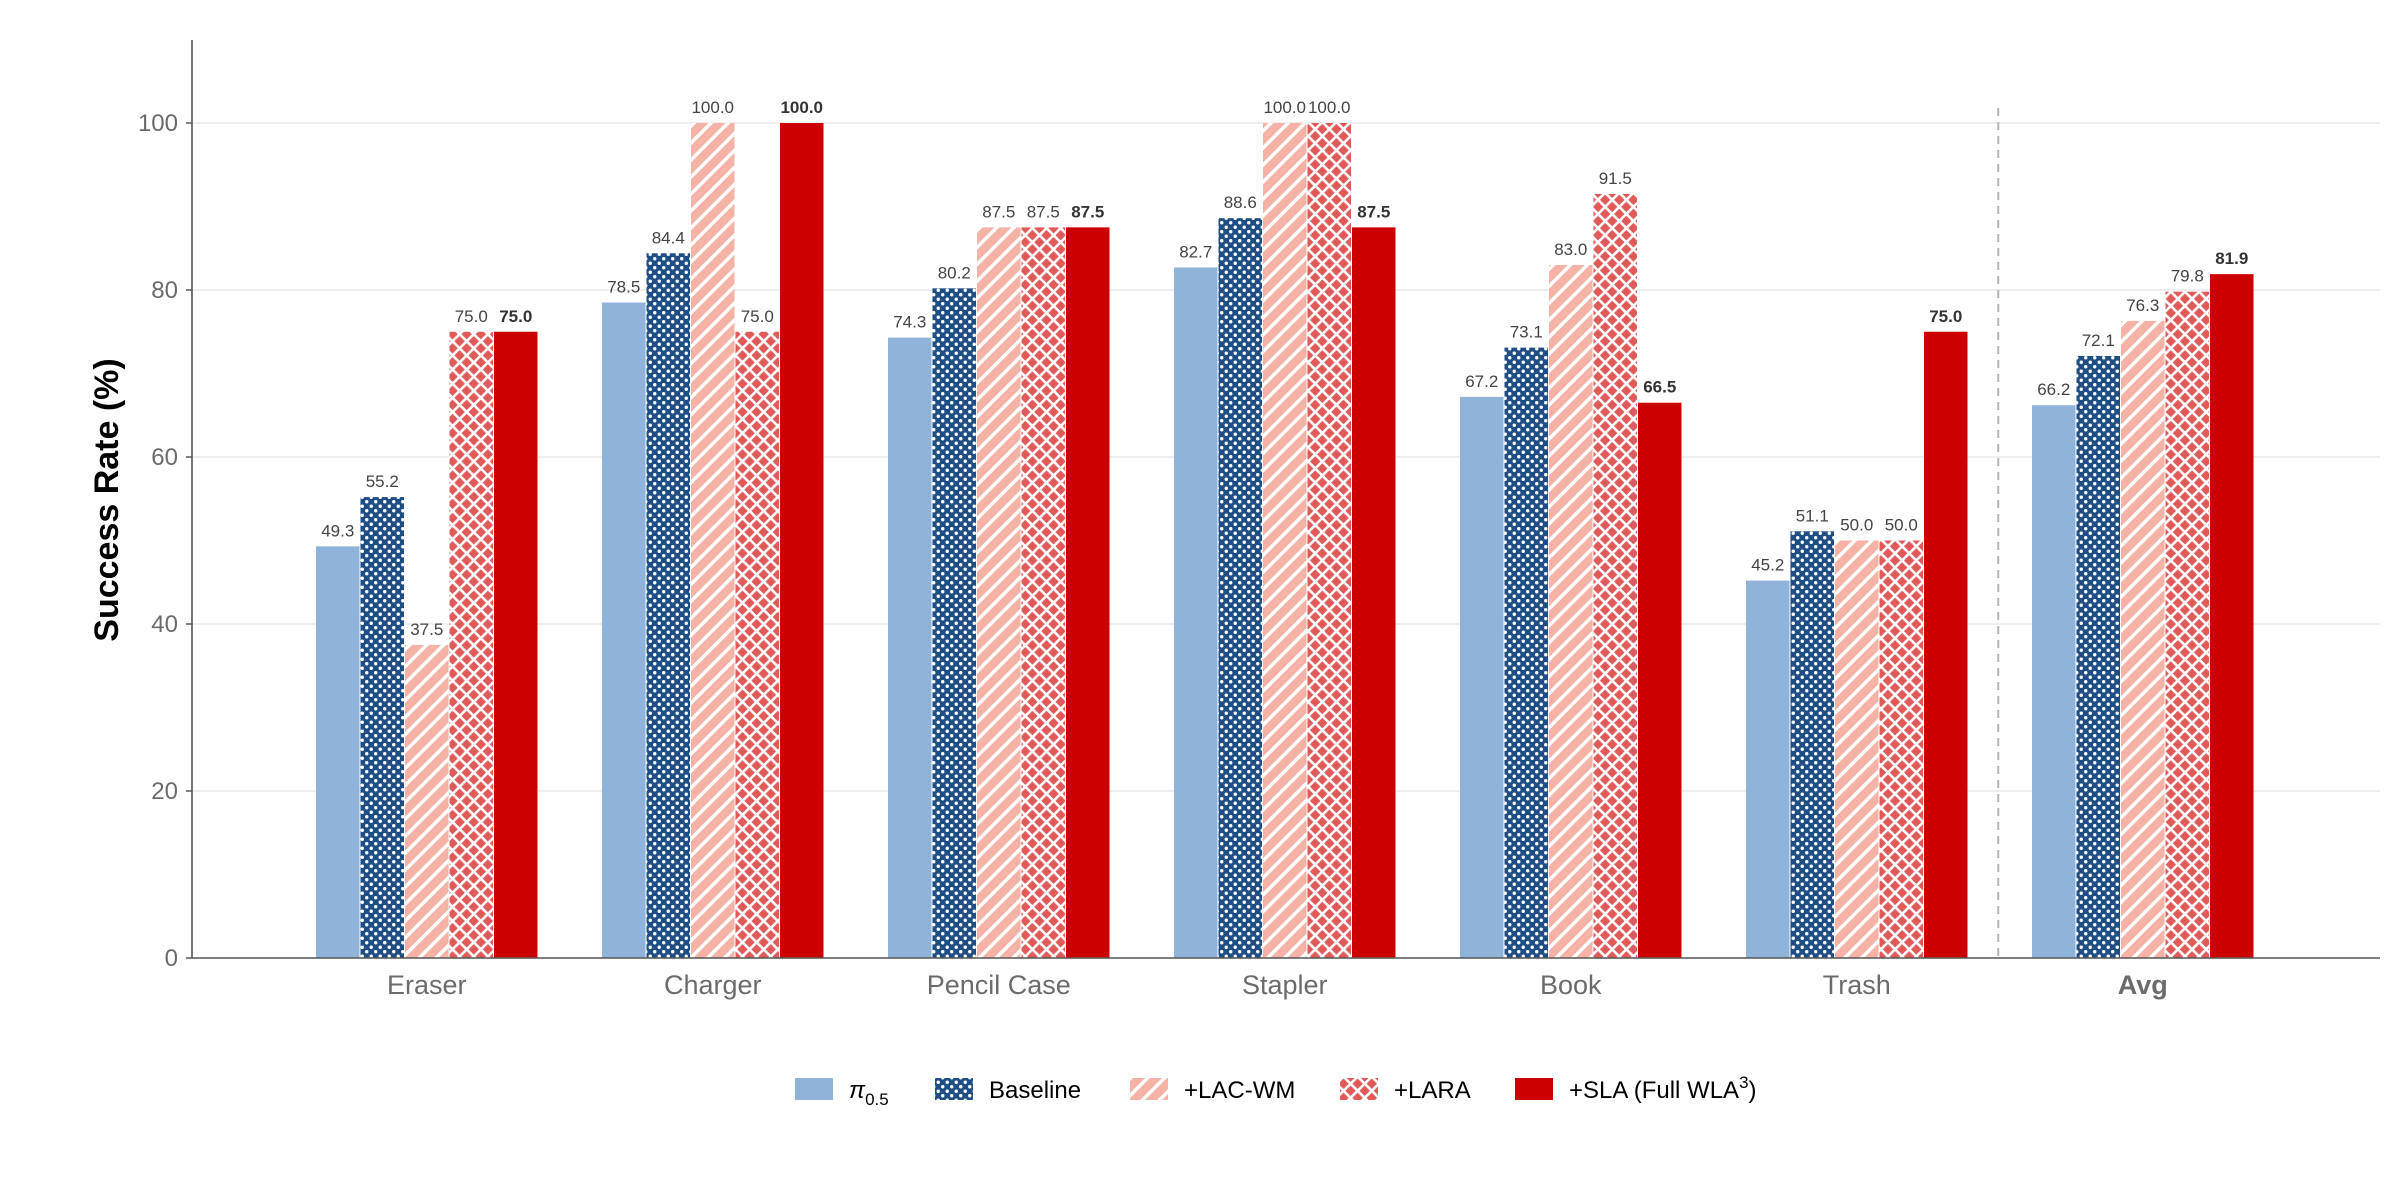 Image resolution: width=2400 pixels, height=1182 pixels. I want to click on bar-value-label: 55.2, so click(382, 481).